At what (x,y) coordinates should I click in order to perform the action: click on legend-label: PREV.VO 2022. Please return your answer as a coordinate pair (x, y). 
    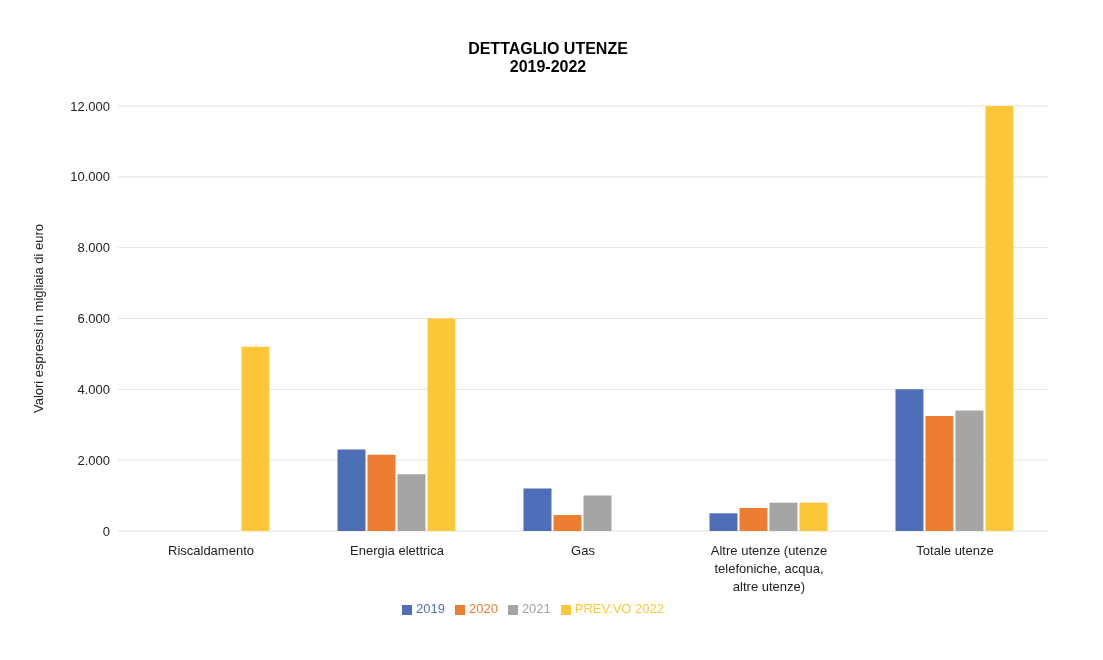
    Looking at the image, I should click on (619, 608).